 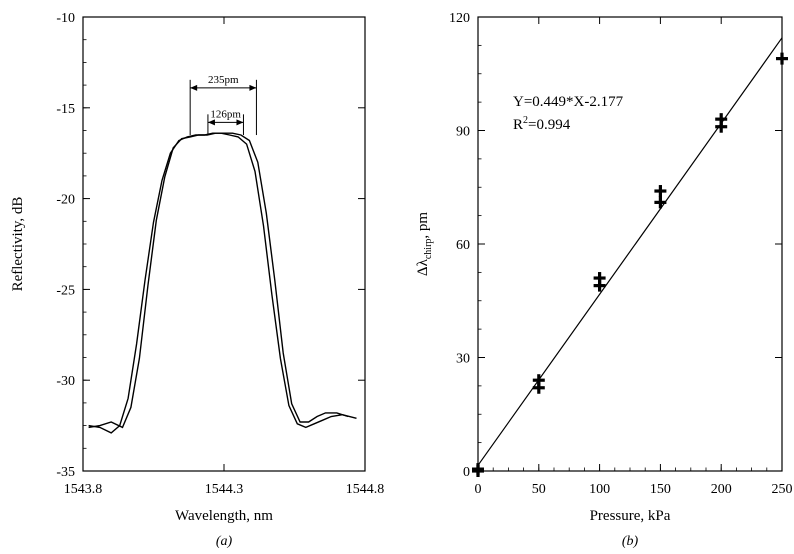 What do you see at coordinates (65, 290) in the screenshot?
I see `y-tick-label: -25` at bounding box center [65, 290].